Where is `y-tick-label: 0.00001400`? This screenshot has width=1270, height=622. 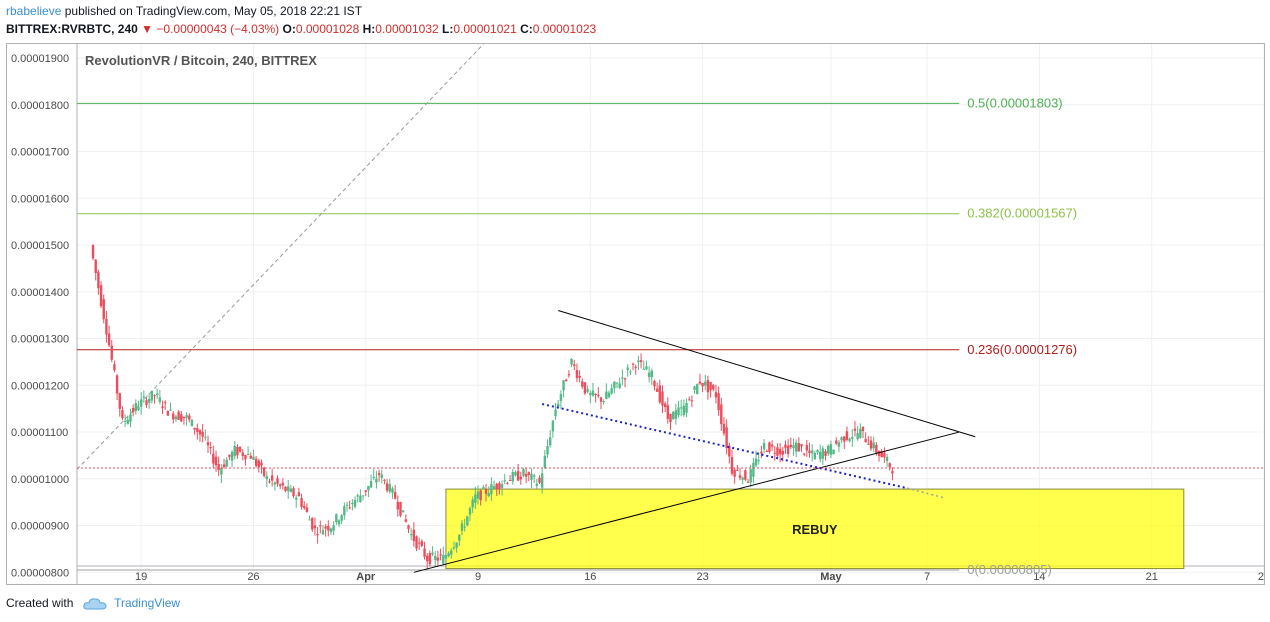
y-tick-label: 0.00001400 is located at coordinates (40, 293).